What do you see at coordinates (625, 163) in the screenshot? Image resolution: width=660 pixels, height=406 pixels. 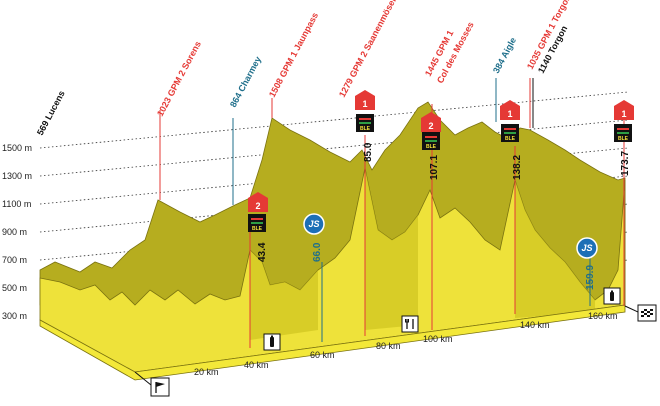 I see `km-marker: 173.7` at bounding box center [625, 163].